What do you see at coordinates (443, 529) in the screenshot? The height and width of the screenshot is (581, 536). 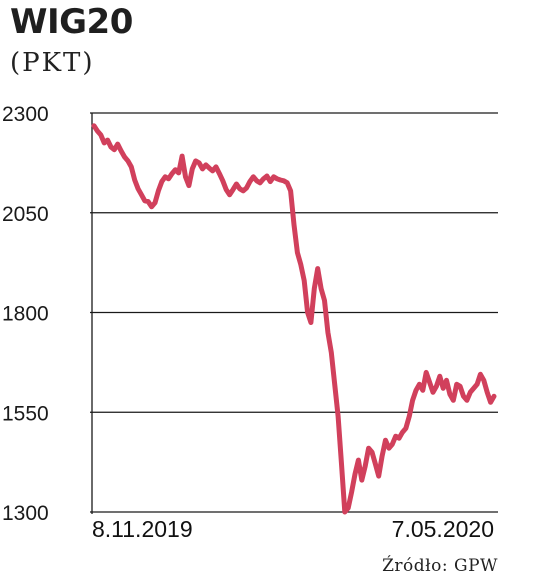 I see `x-tick-label: 7.05.2020` at bounding box center [443, 529].